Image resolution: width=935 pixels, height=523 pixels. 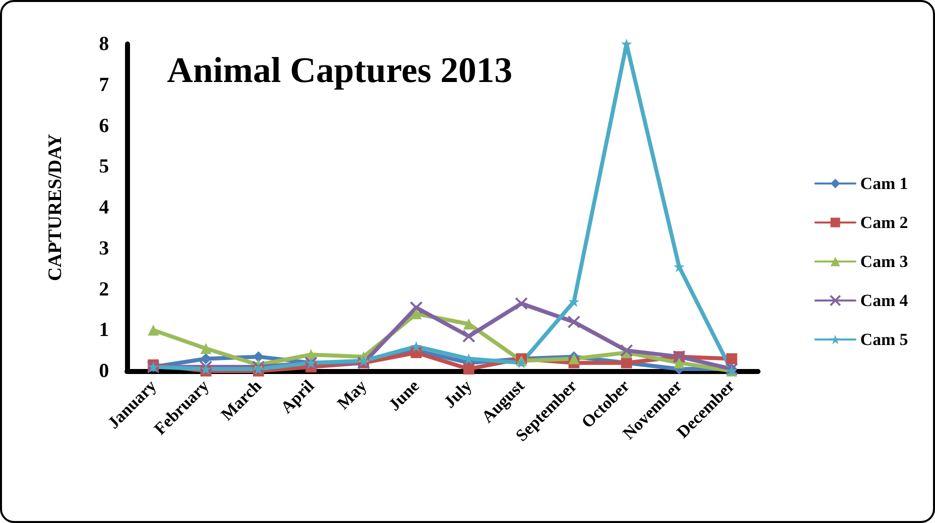 What do you see at coordinates (352, 395) in the screenshot?
I see `x-tick-label: May` at bounding box center [352, 395].